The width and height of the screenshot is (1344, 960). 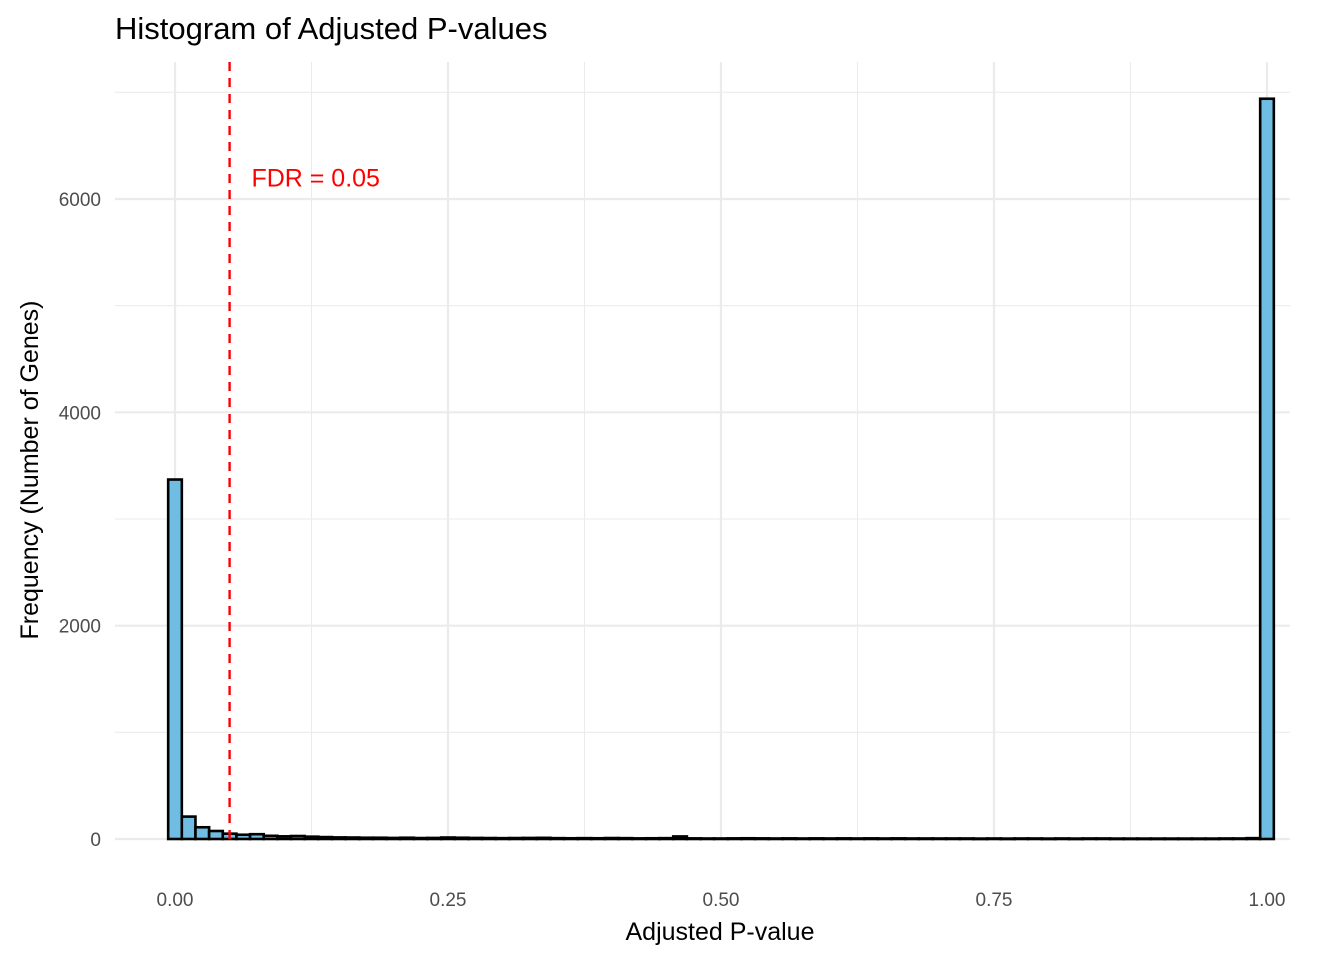 I want to click on y-axis-title: Frequency (Number of Genes), so click(x=30, y=469).